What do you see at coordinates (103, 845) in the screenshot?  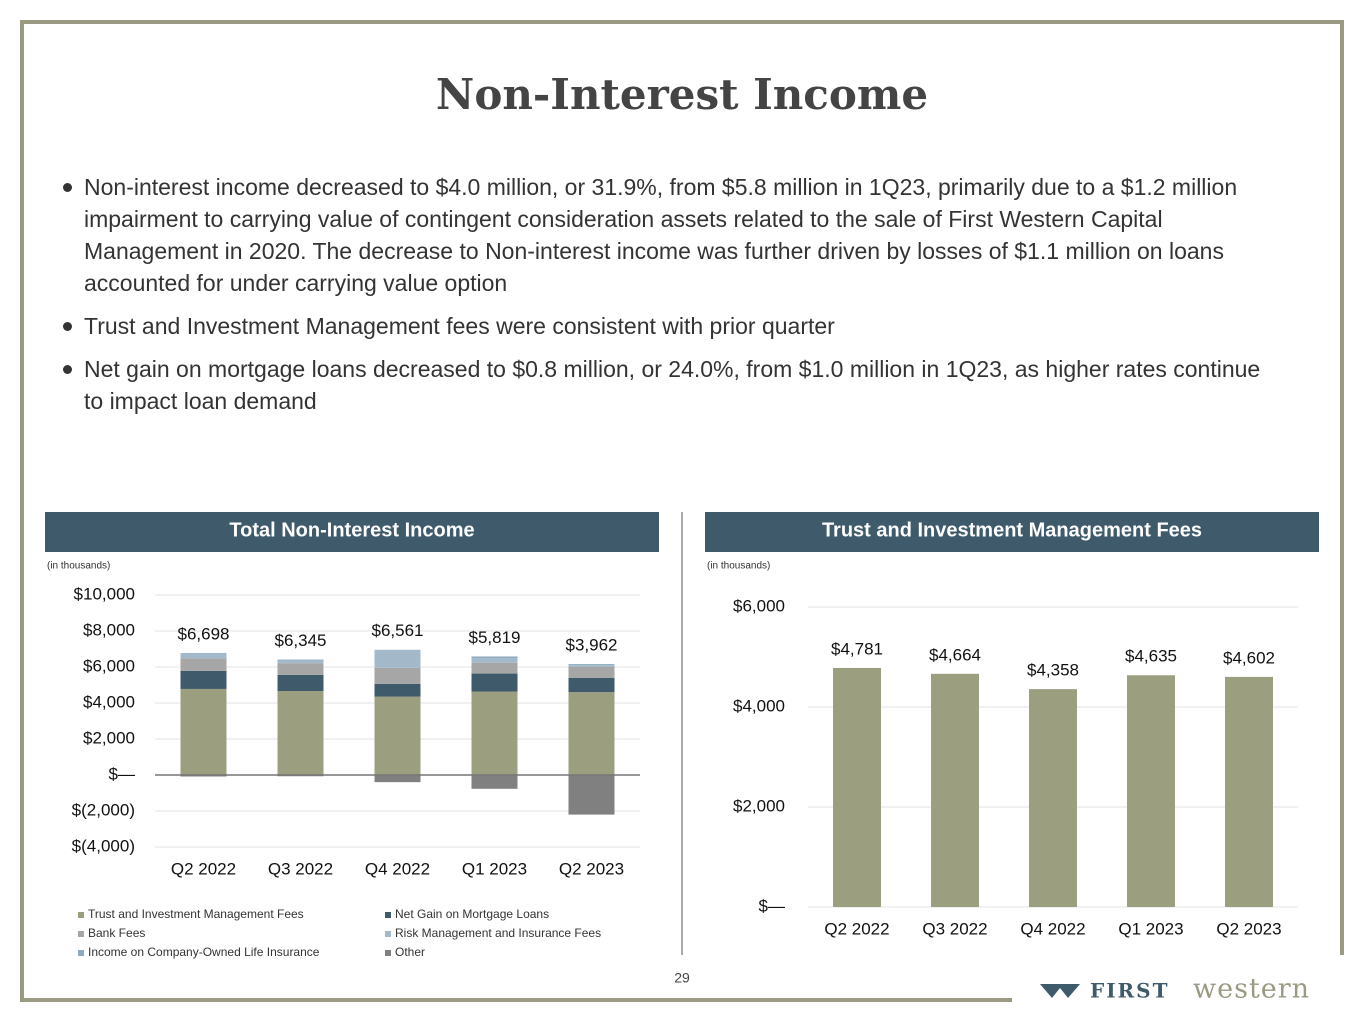 I see `y-tick-label: $(4,000)` at bounding box center [103, 845].